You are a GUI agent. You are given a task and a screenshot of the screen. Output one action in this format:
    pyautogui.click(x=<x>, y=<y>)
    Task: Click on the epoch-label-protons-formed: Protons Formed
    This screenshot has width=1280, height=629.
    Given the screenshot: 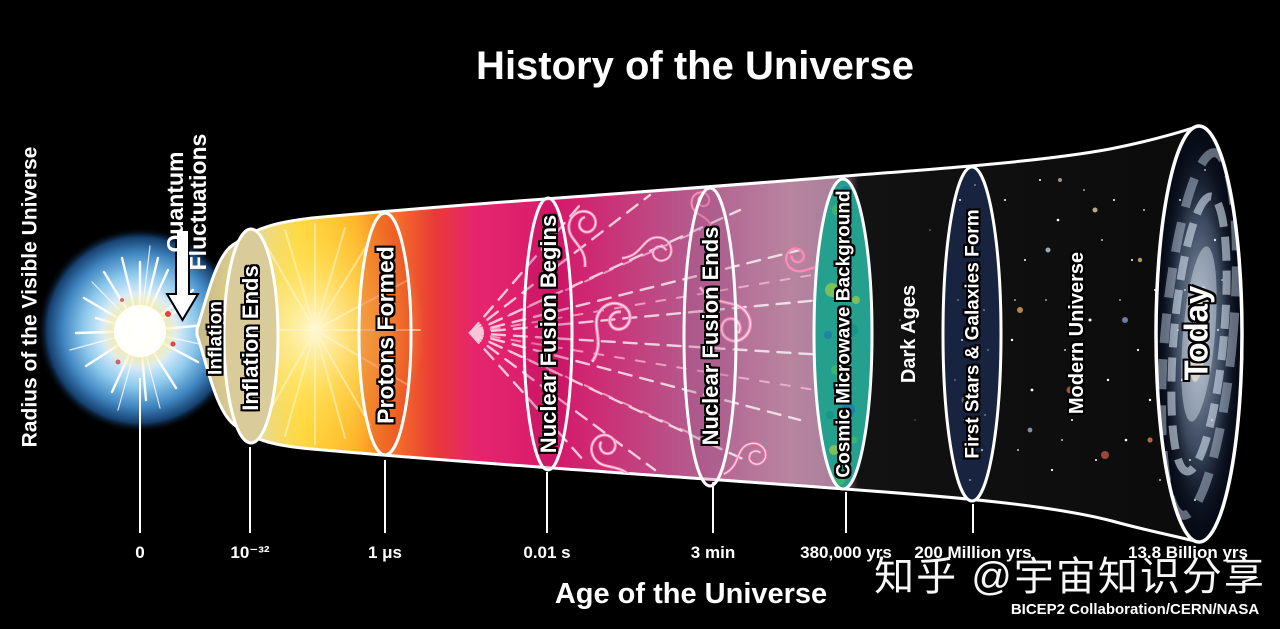 What is the action you would take?
    pyautogui.click(x=385, y=335)
    